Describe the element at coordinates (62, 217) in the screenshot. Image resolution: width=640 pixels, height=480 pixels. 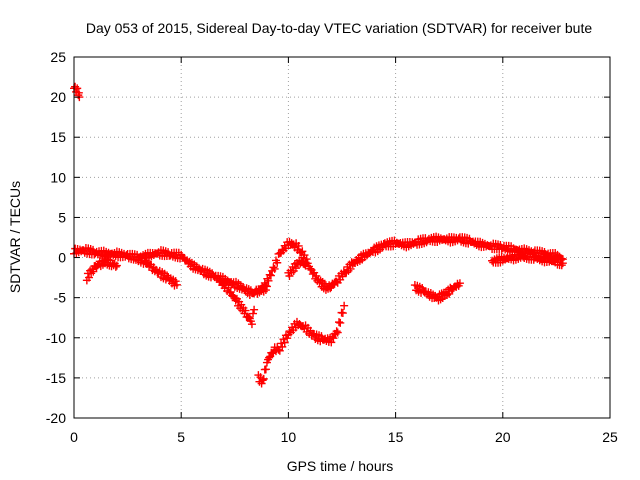
I see `y-tick-label: 5` at that location.